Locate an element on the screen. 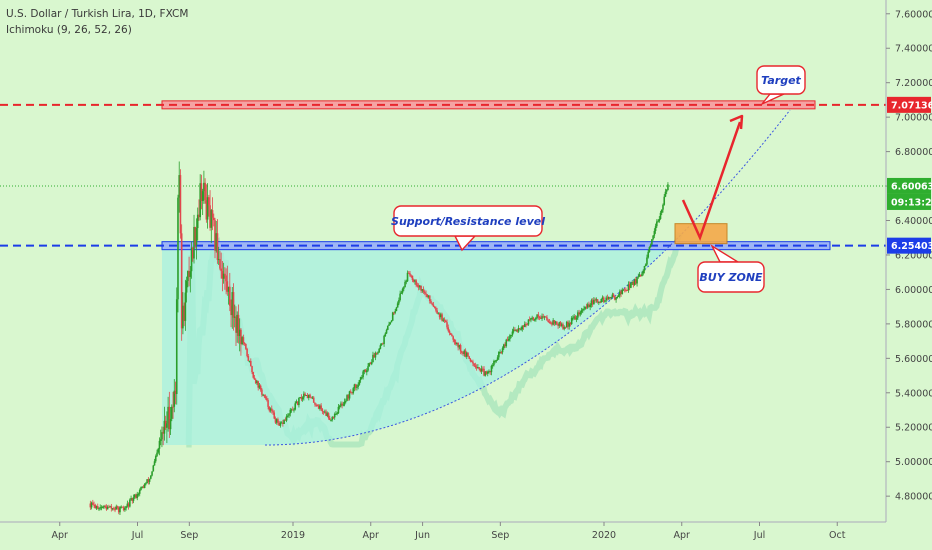 The width and height of the screenshot is (932, 550). price-badge: 6.25403 is located at coordinates (909, 245).